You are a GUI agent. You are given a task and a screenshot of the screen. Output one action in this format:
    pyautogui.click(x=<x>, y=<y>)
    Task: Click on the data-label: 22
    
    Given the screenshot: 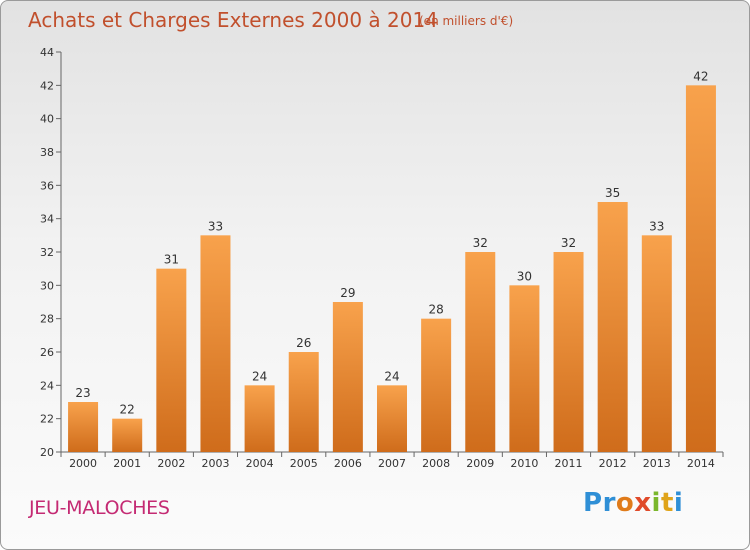 What is the action you would take?
    pyautogui.click(x=127, y=410)
    